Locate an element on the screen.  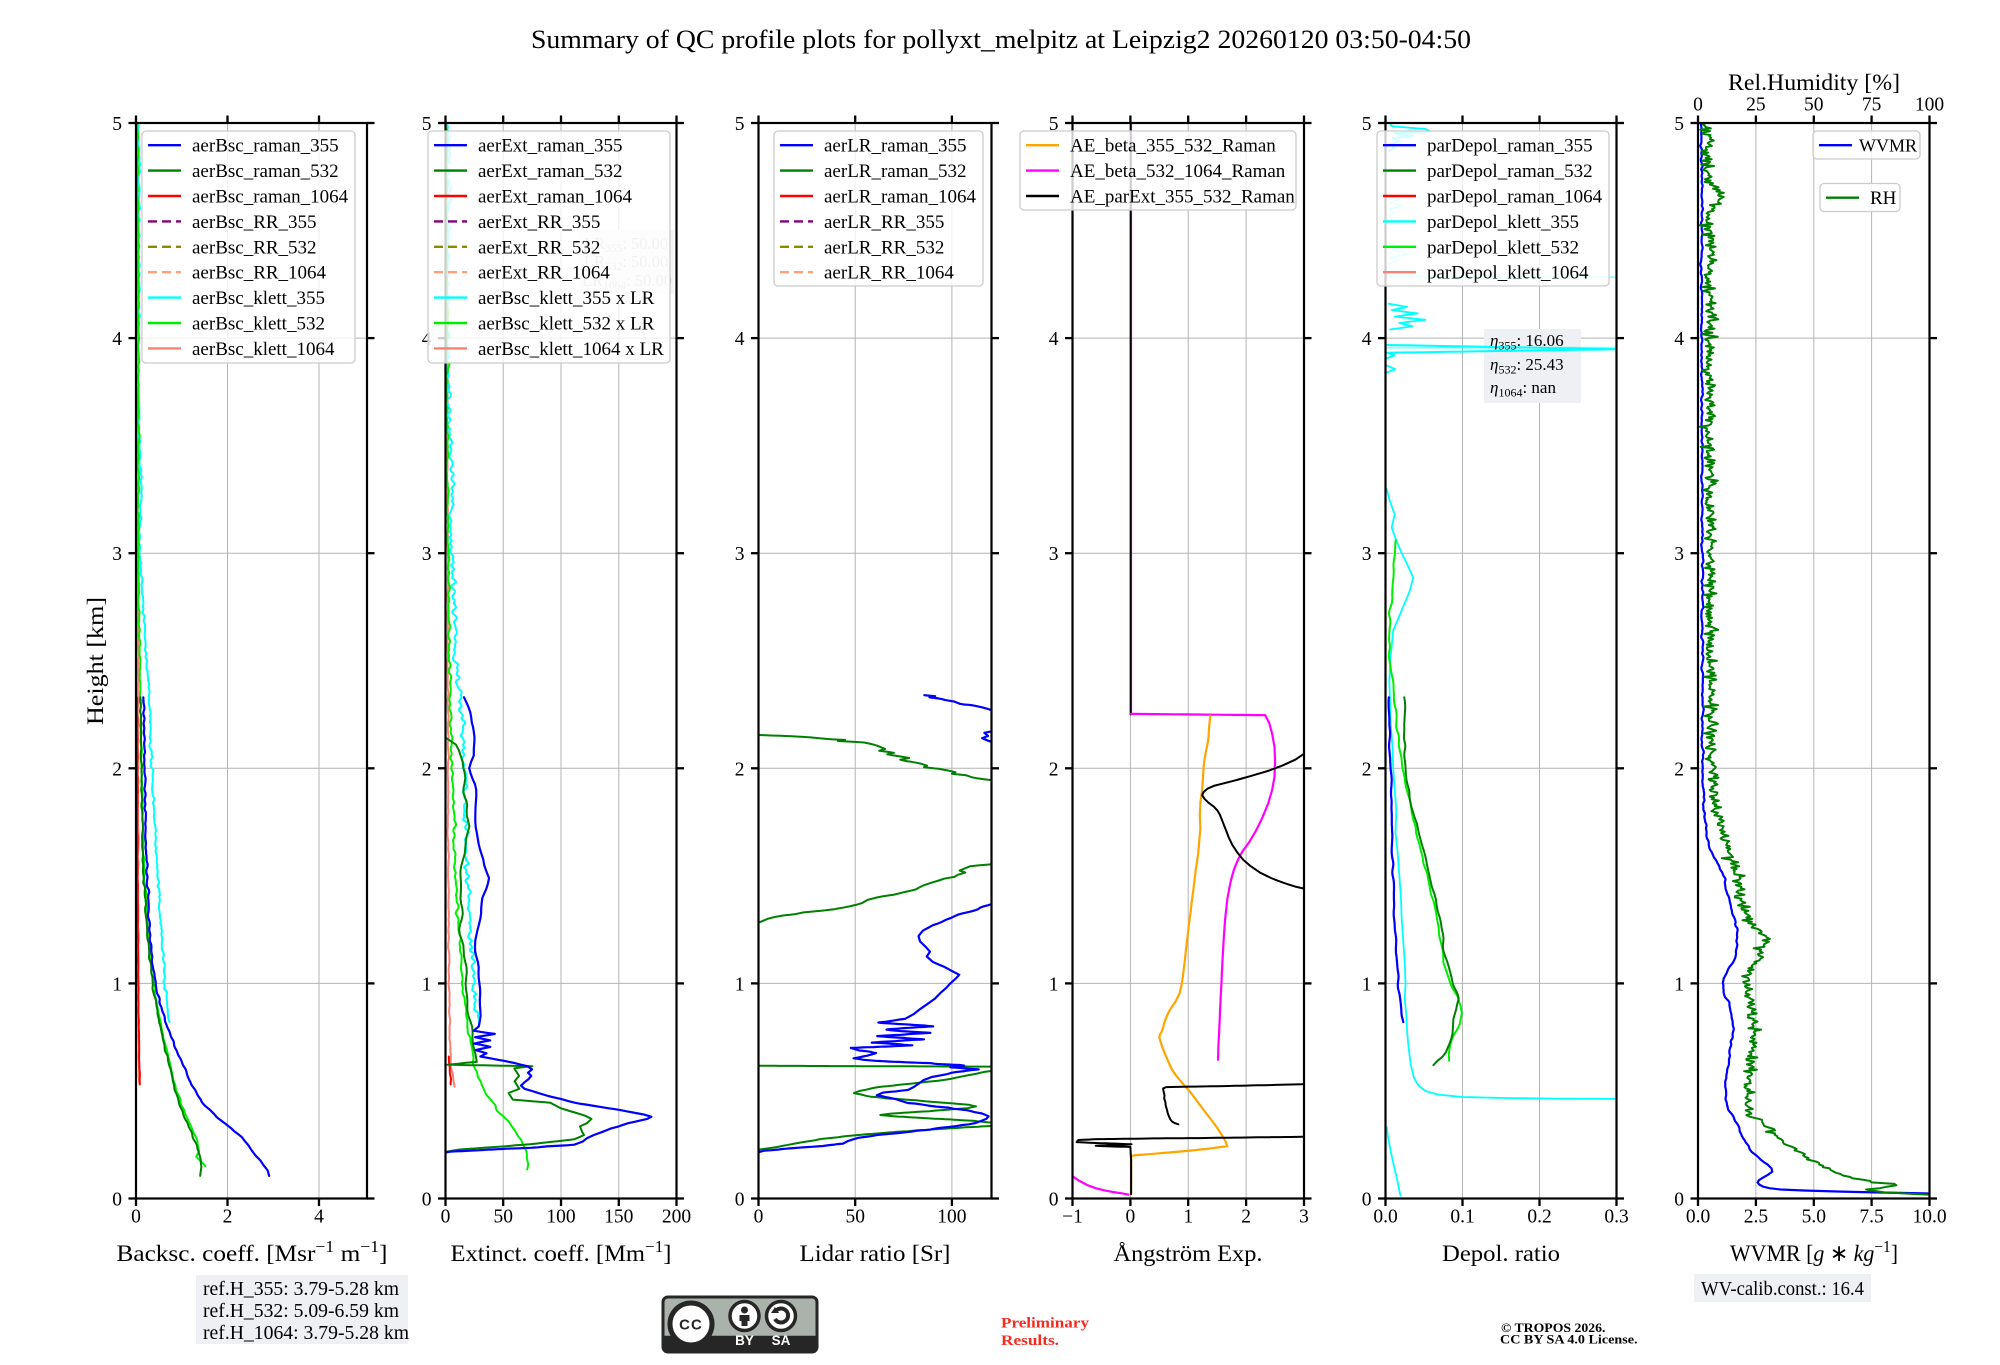
svg-text: aerLR_RR_355 is located at coordinates (884, 222).